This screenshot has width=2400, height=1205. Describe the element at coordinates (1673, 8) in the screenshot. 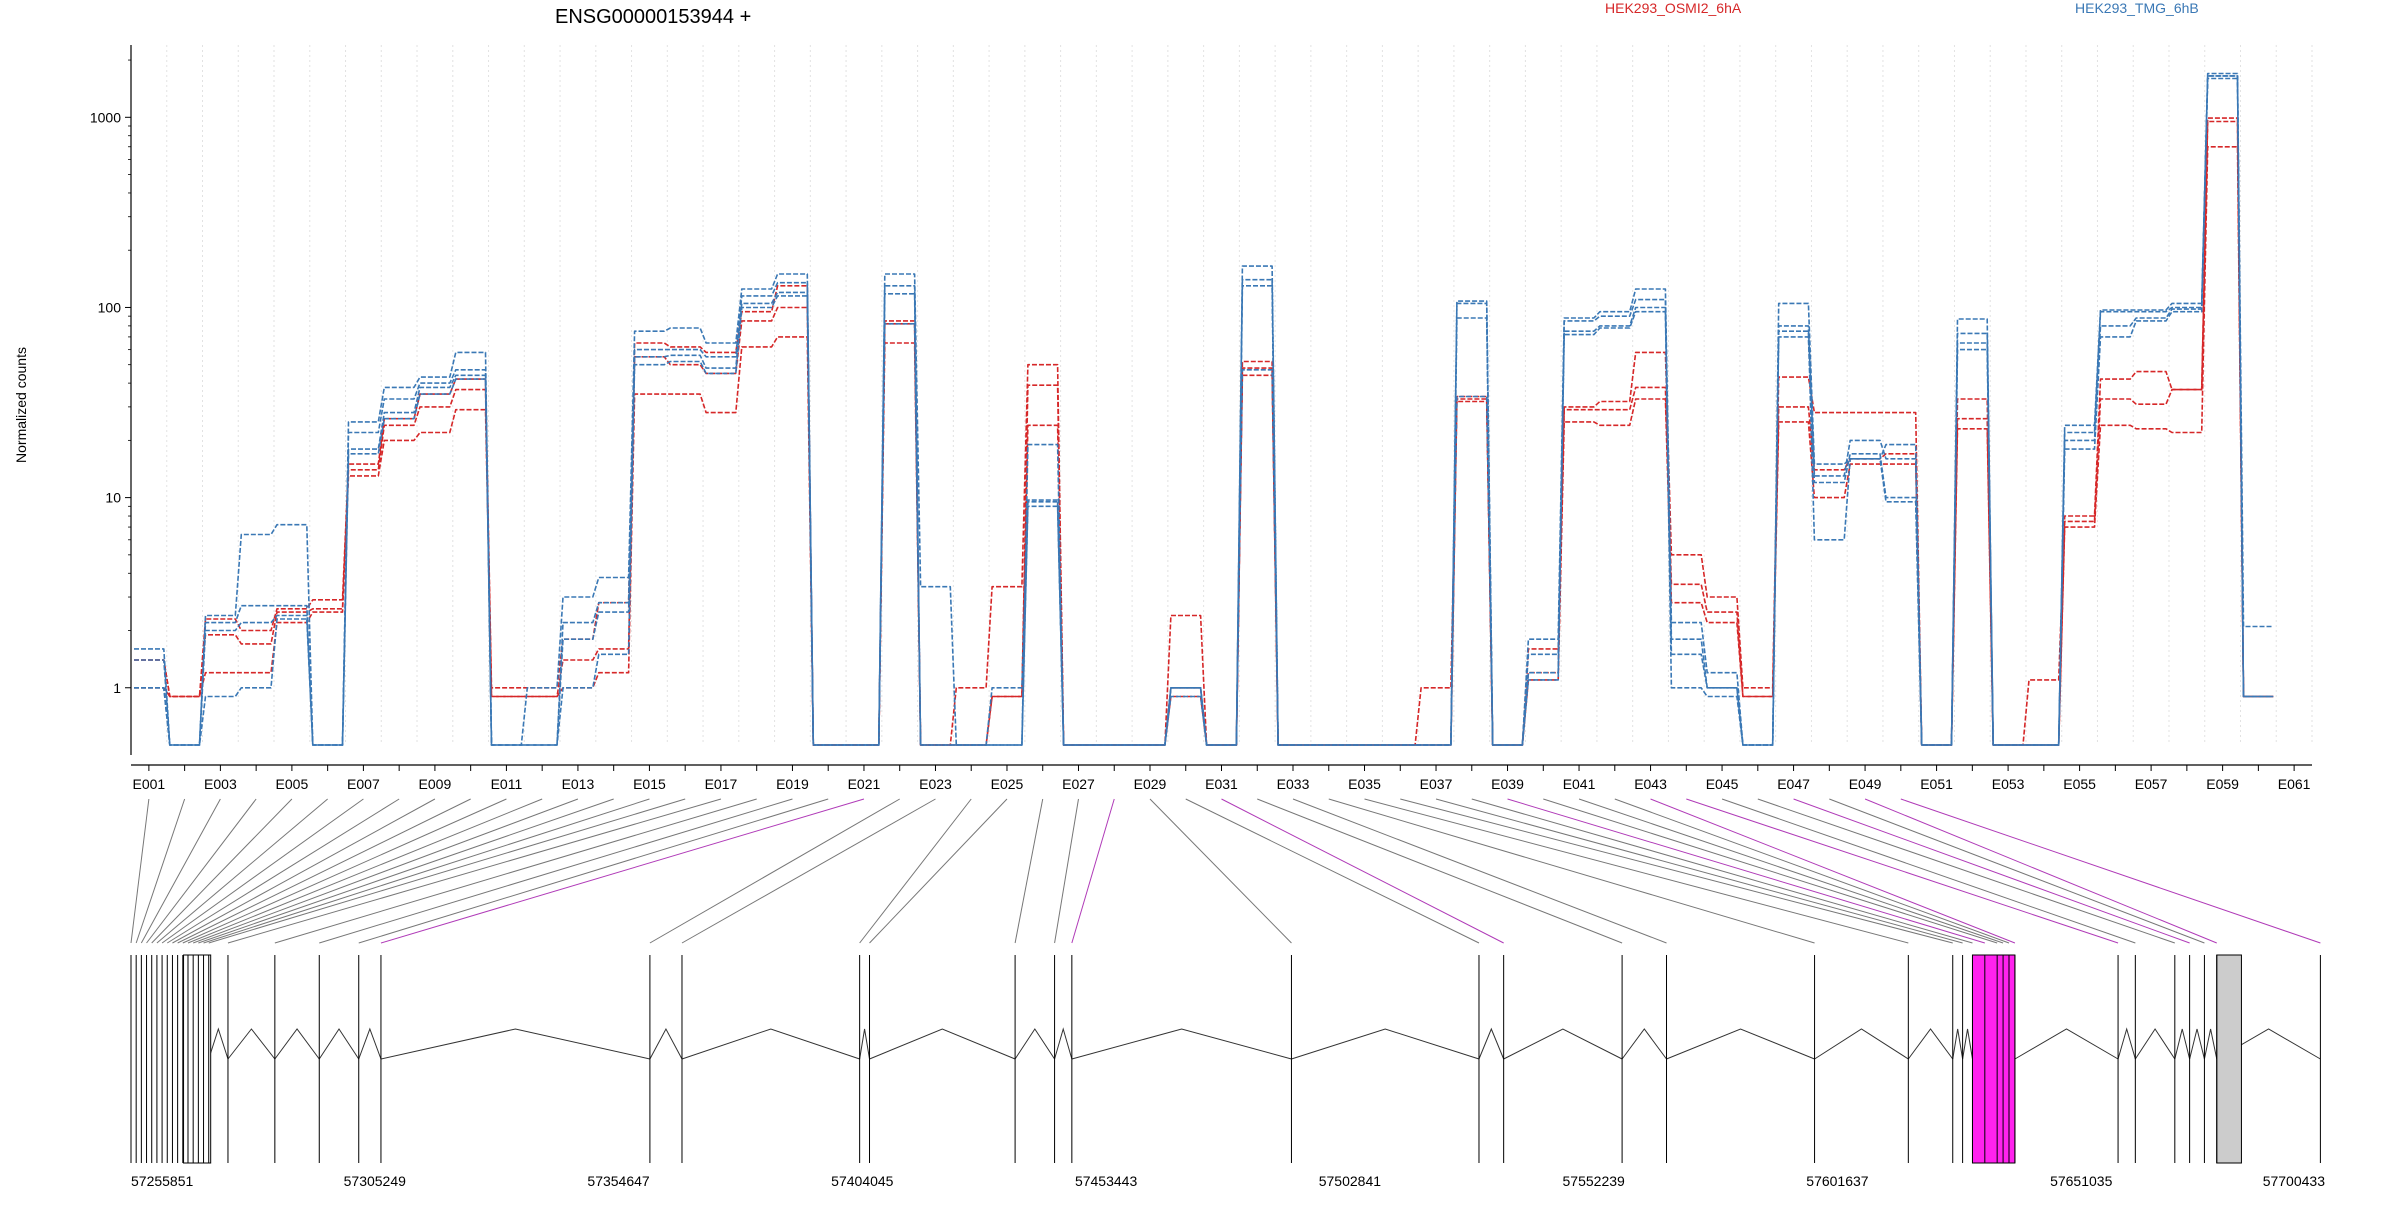

I see `legend-entry-osmi2: HEK293_OSMI2_6hA` at that location.